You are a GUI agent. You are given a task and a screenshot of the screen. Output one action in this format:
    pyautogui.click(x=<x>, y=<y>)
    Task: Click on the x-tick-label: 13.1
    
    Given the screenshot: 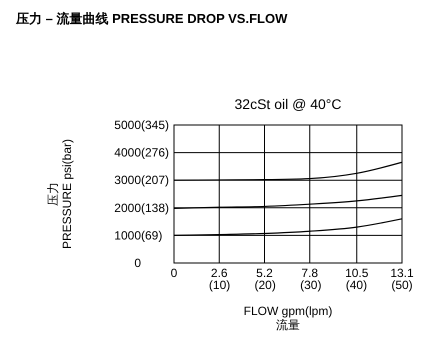 What is the action you would take?
    pyautogui.click(x=402, y=273)
    